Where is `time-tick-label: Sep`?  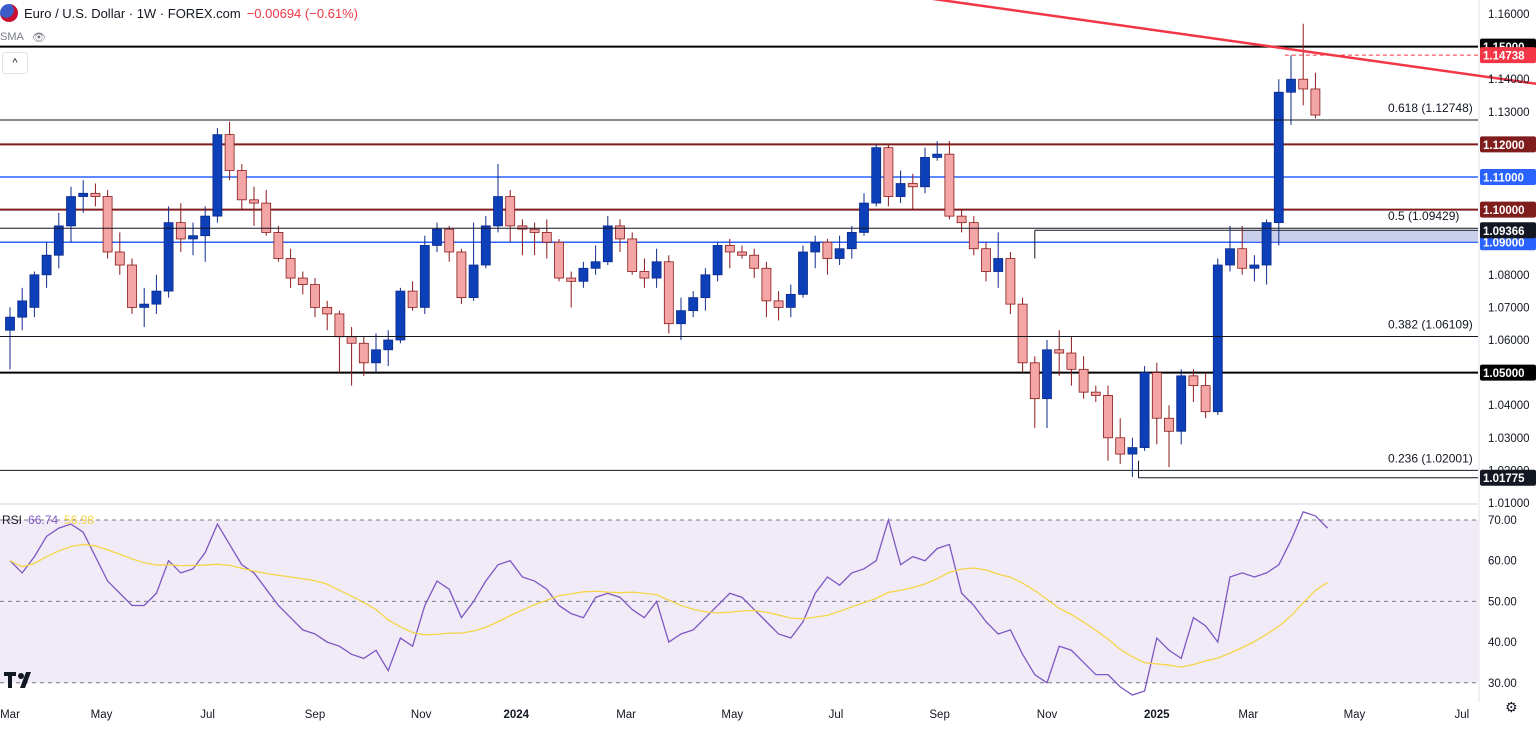 time-tick-label: Sep is located at coordinates (315, 715).